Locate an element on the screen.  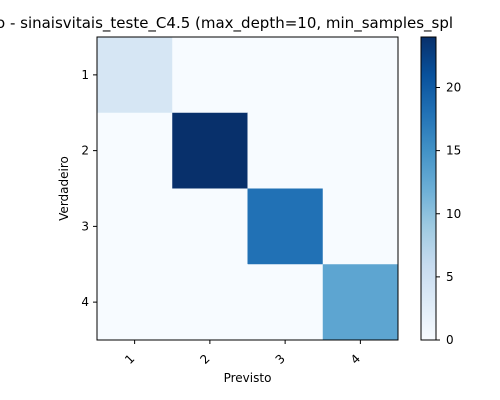
colorbar-tick-label: 20 is located at coordinates (453, 88).